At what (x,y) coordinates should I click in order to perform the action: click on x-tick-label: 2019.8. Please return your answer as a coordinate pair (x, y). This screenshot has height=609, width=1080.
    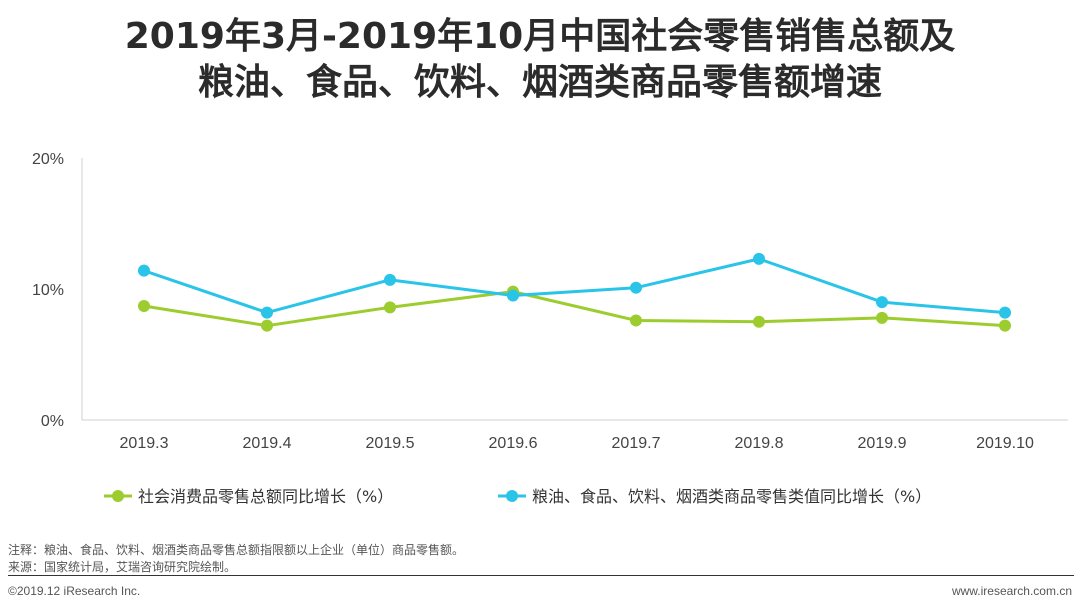
    Looking at the image, I should click on (759, 443).